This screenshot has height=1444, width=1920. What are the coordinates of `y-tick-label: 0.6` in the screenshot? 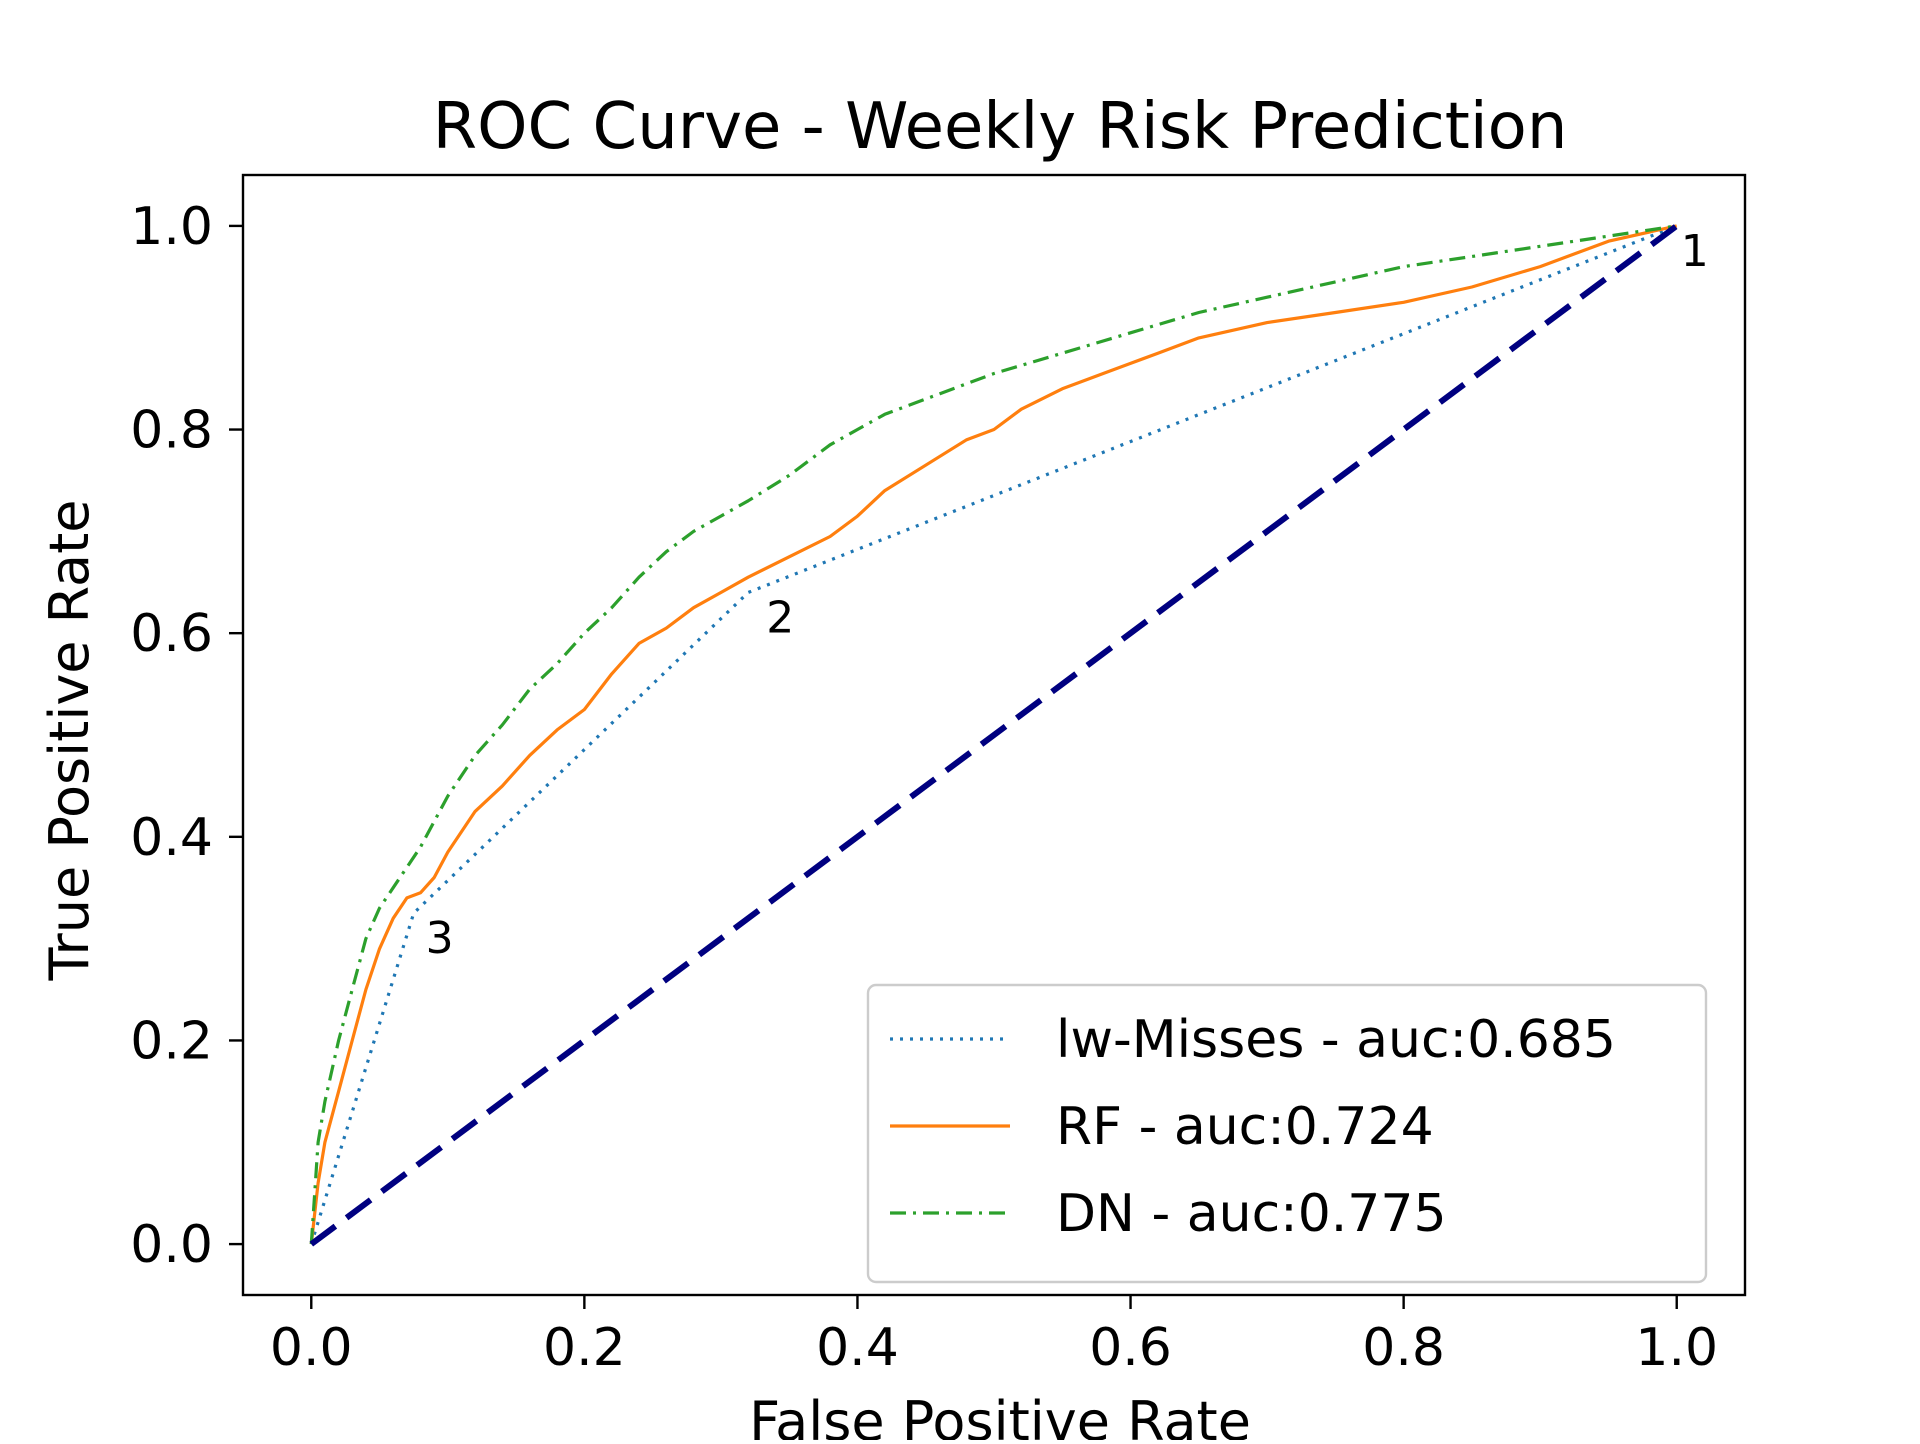 It's located at (171, 634).